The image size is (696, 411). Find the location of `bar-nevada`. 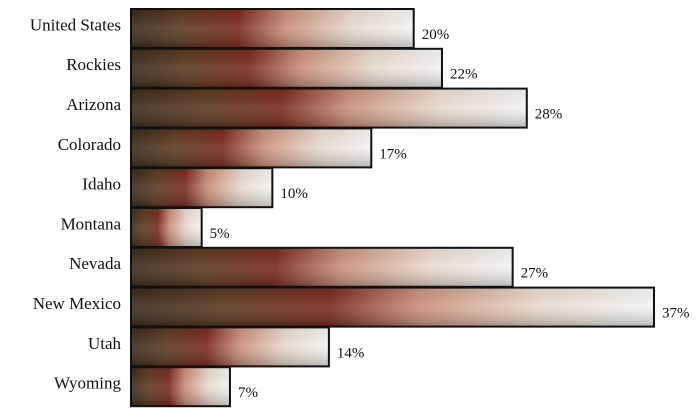

bar-nevada is located at coordinates (322, 267).